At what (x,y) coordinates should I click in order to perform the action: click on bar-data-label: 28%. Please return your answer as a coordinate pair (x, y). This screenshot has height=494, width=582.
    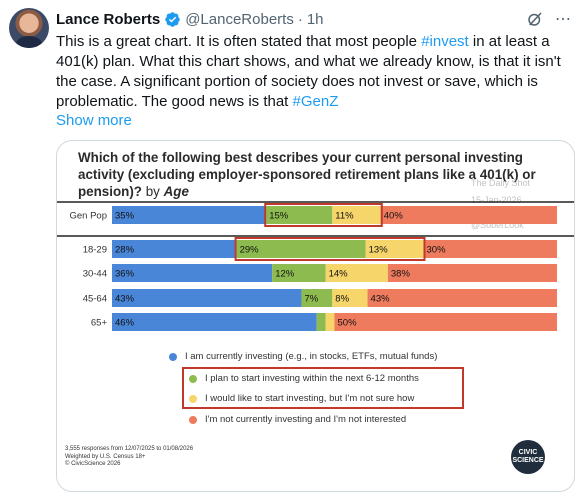
    Looking at the image, I should click on (125, 250).